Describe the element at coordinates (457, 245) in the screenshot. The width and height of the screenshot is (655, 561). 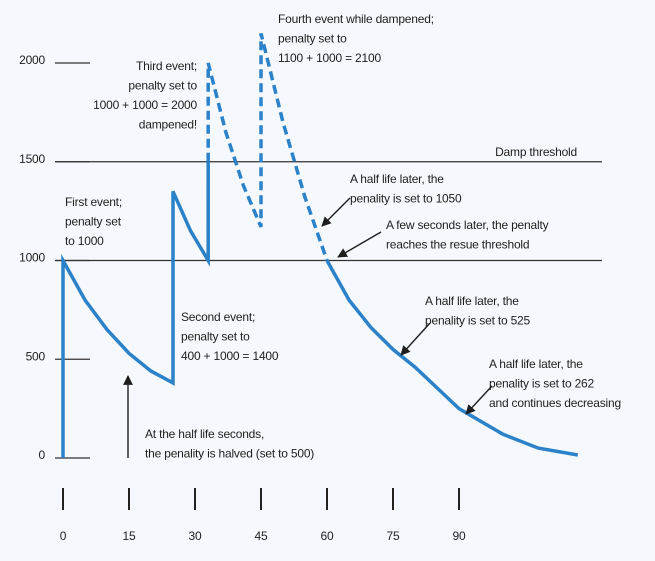
I see `annotation-line: reaches the resue threshold` at that location.